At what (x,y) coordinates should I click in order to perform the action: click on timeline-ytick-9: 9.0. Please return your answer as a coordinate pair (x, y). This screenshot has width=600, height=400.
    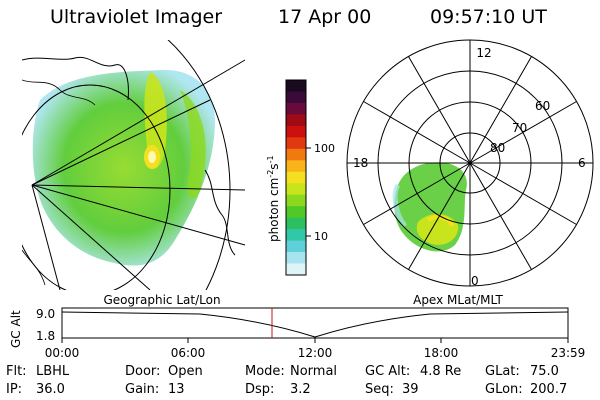
    Looking at the image, I should click on (45, 314).